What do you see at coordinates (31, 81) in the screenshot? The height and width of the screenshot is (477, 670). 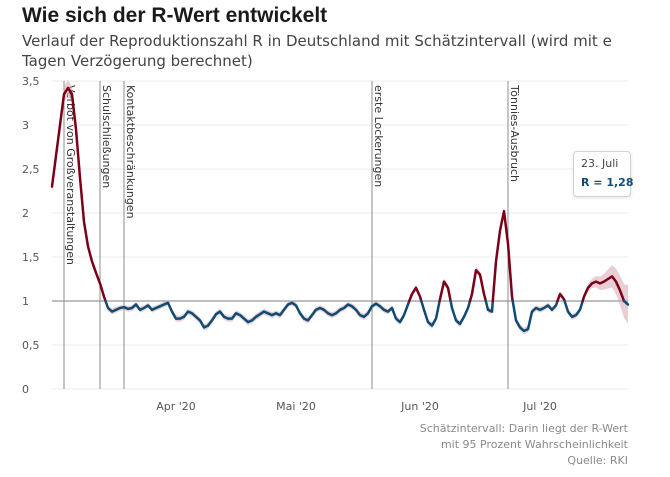 I see `y-tick-label: 3,5` at bounding box center [31, 81].